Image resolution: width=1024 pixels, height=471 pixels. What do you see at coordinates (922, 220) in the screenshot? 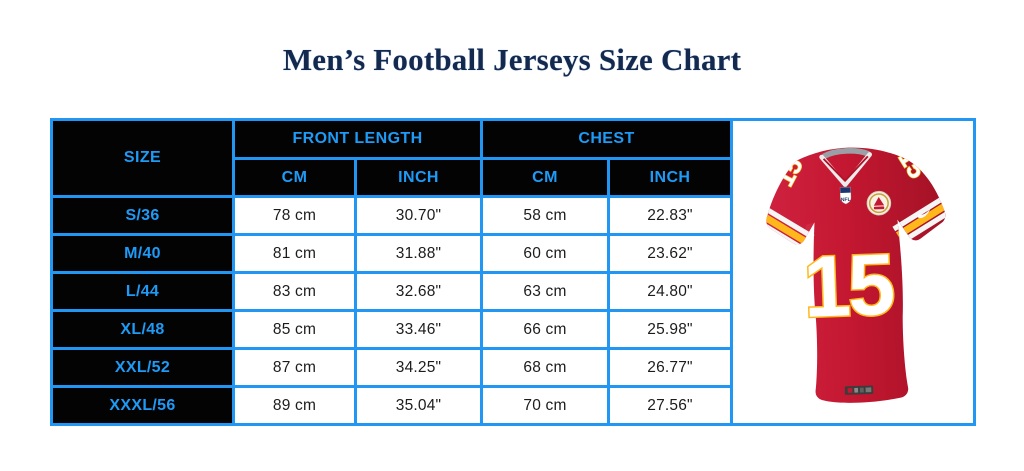
I see `right-sleeve-stripes` at bounding box center [922, 220].